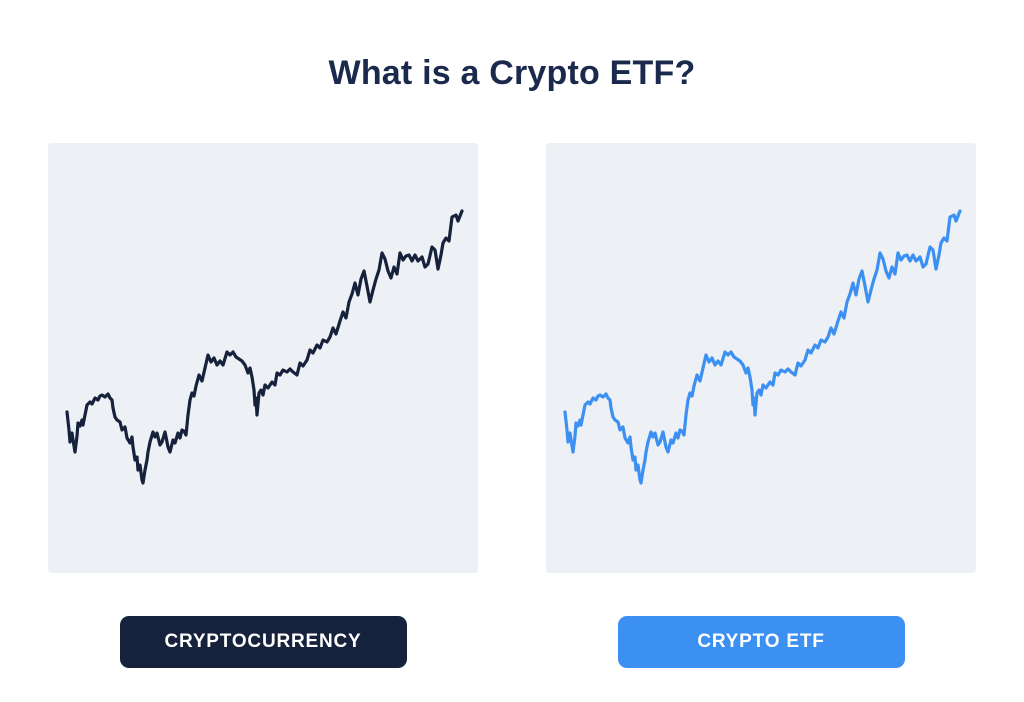 Image resolution: width=1024 pixels, height=702 pixels. What do you see at coordinates (761, 642) in the screenshot?
I see `crypto-etf-button: CRYPTO ETF` at bounding box center [761, 642].